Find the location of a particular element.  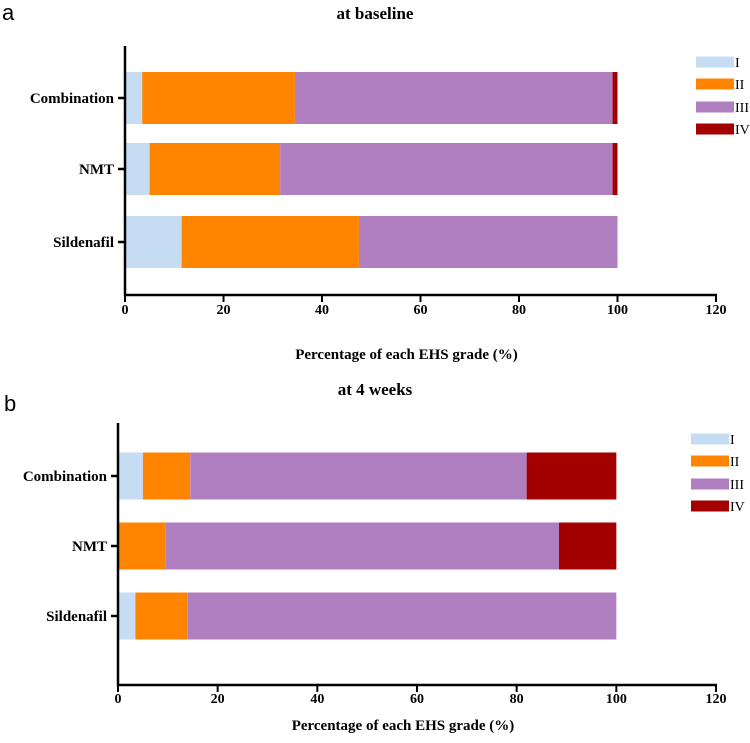

bar-nmt-grade-i is located at coordinates (137, 169).